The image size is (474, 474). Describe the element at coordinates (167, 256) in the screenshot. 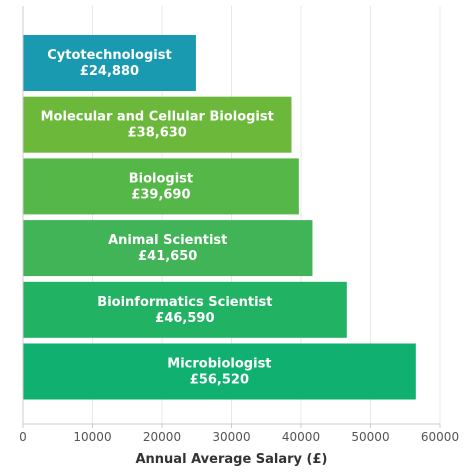

I see `bar-value-label-3: £41,650` at that location.